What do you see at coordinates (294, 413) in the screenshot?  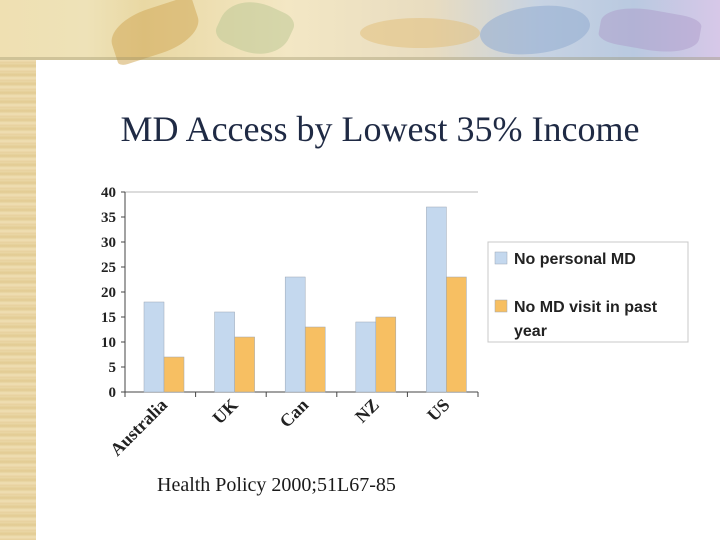 I see `x-category-label: Can` at bounding box center [294, 413].